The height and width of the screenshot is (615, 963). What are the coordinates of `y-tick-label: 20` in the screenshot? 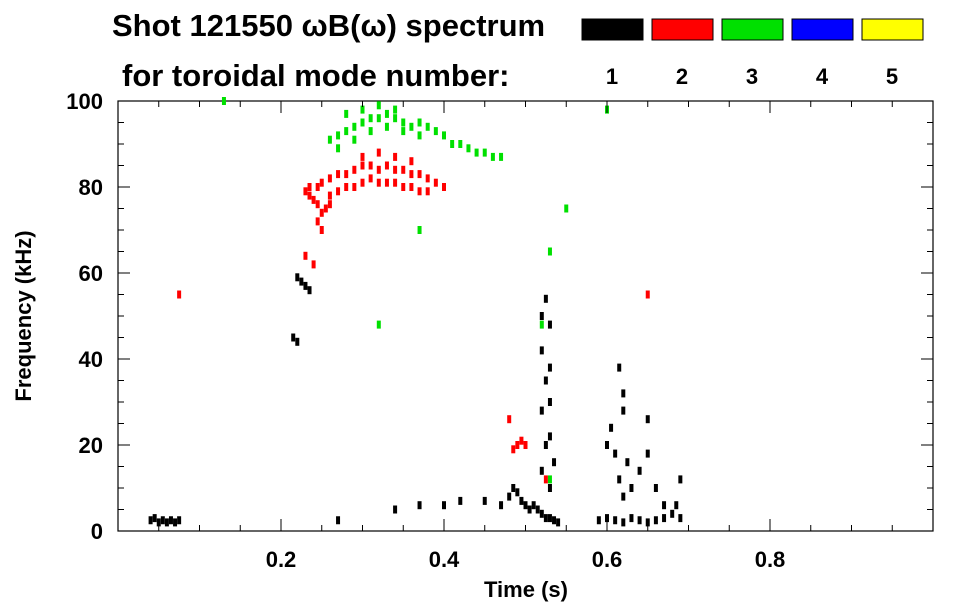 It's located at (91, 445).